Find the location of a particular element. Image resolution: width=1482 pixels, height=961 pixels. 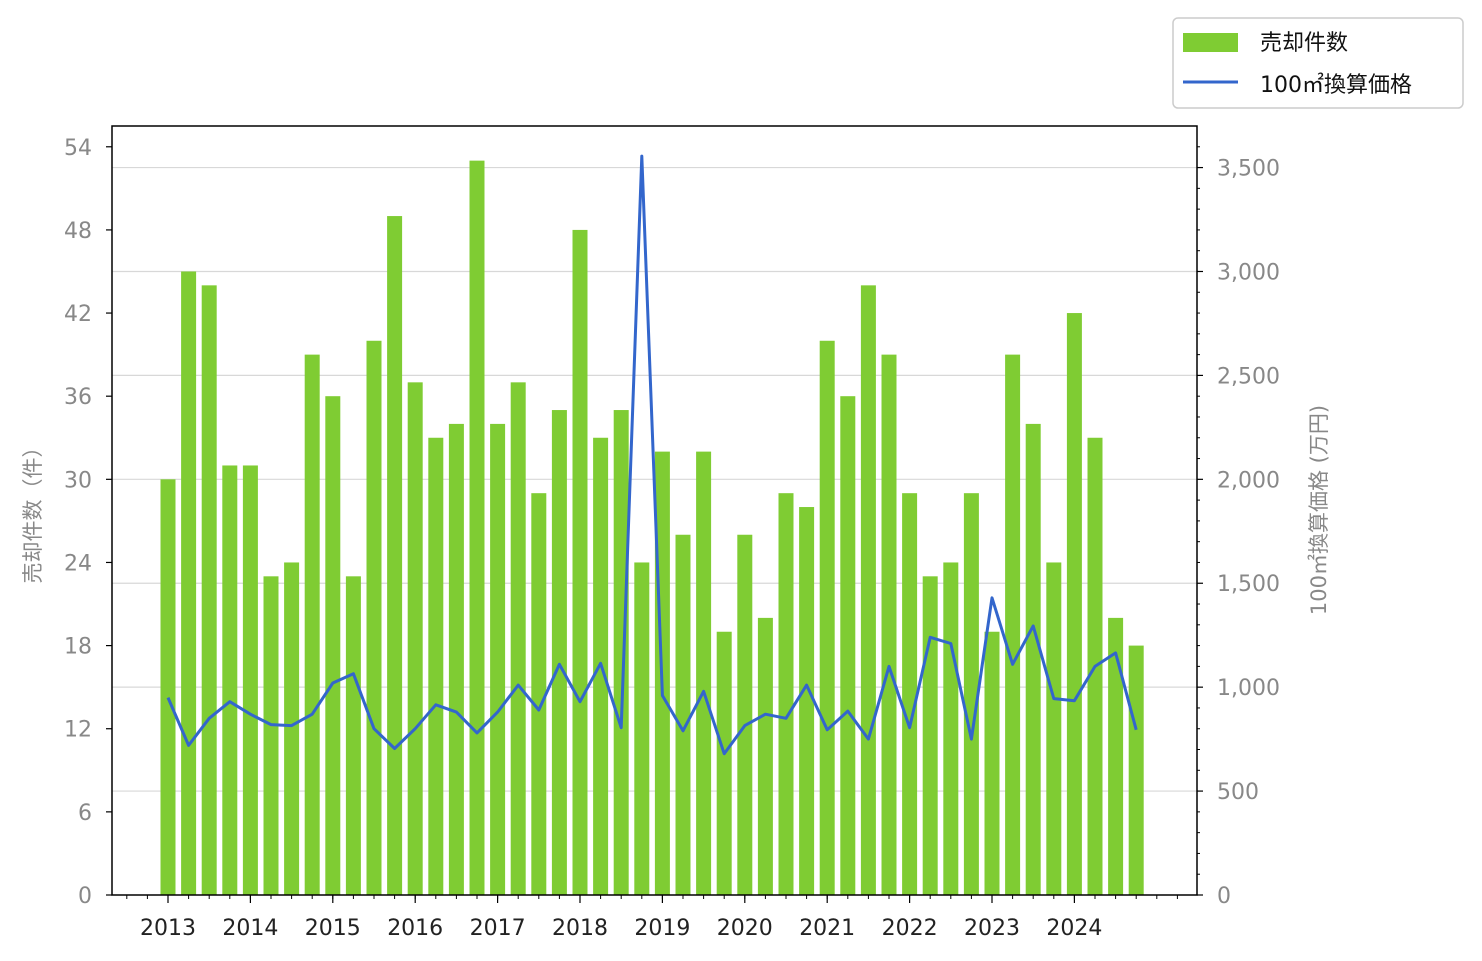

x-tick-label: 2017 is located at coordinates (498, 928).